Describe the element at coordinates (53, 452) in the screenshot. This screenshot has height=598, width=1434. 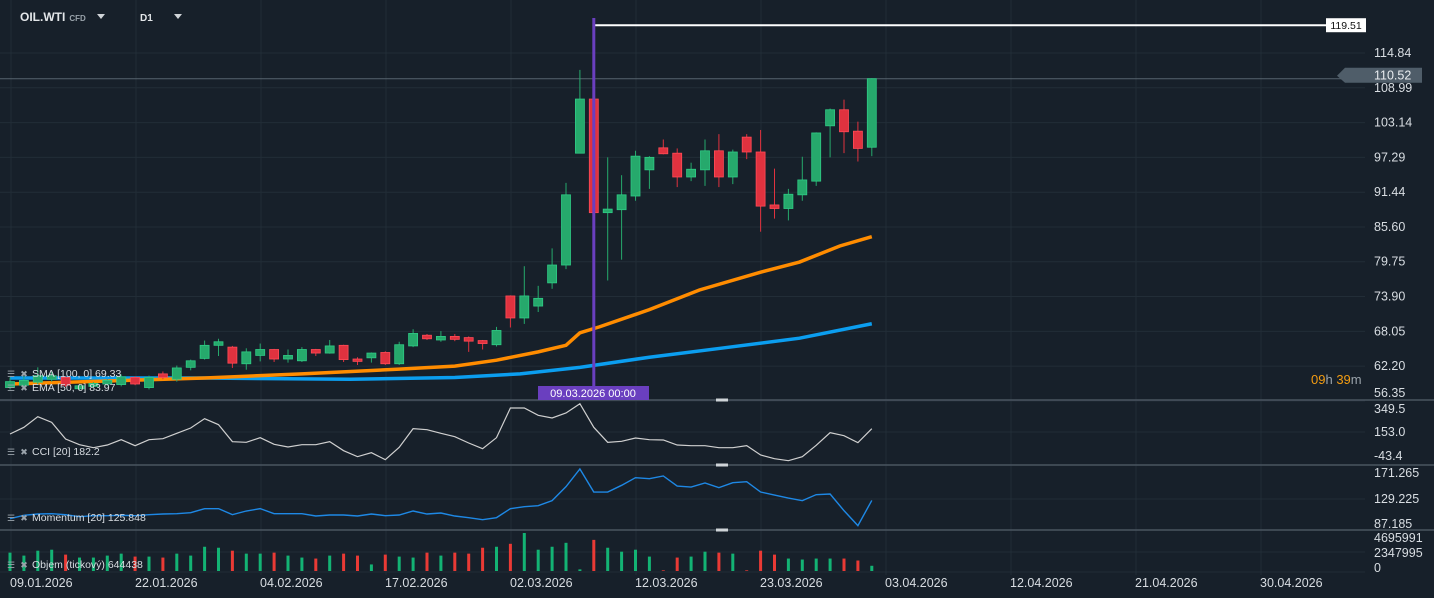
I see `legend-cci: ☰ ✖ CCI [20] 182.2` at that location.